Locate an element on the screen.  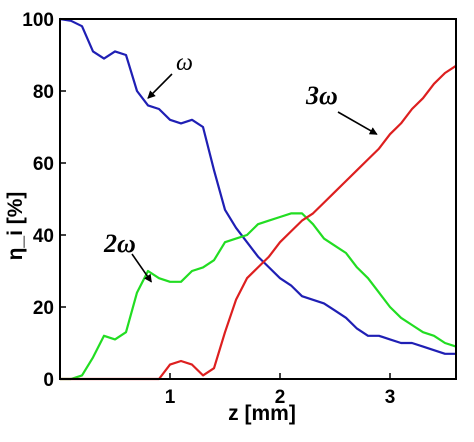
y-tick-label: 100 is located at coordinates (38, 20).